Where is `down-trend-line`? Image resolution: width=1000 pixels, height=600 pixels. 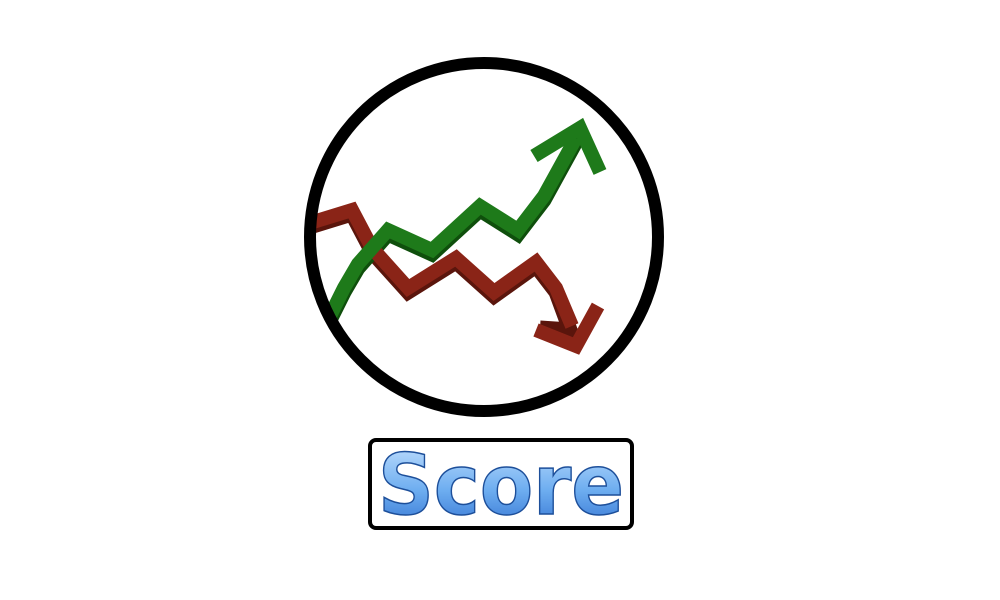 down-trend-line is located at coordinates (444, 265).